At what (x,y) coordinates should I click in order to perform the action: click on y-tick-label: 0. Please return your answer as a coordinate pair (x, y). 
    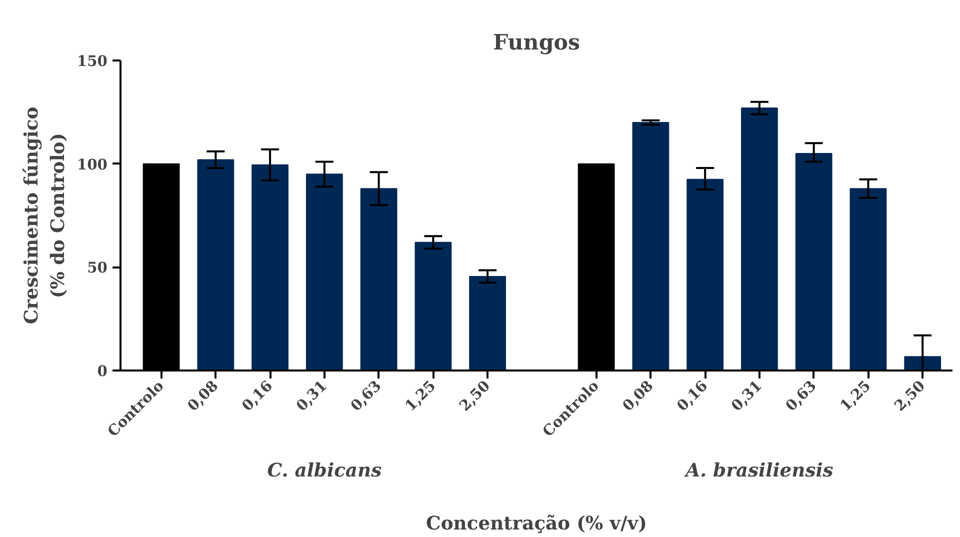
    Looking at the image, I should click on (102, 371).